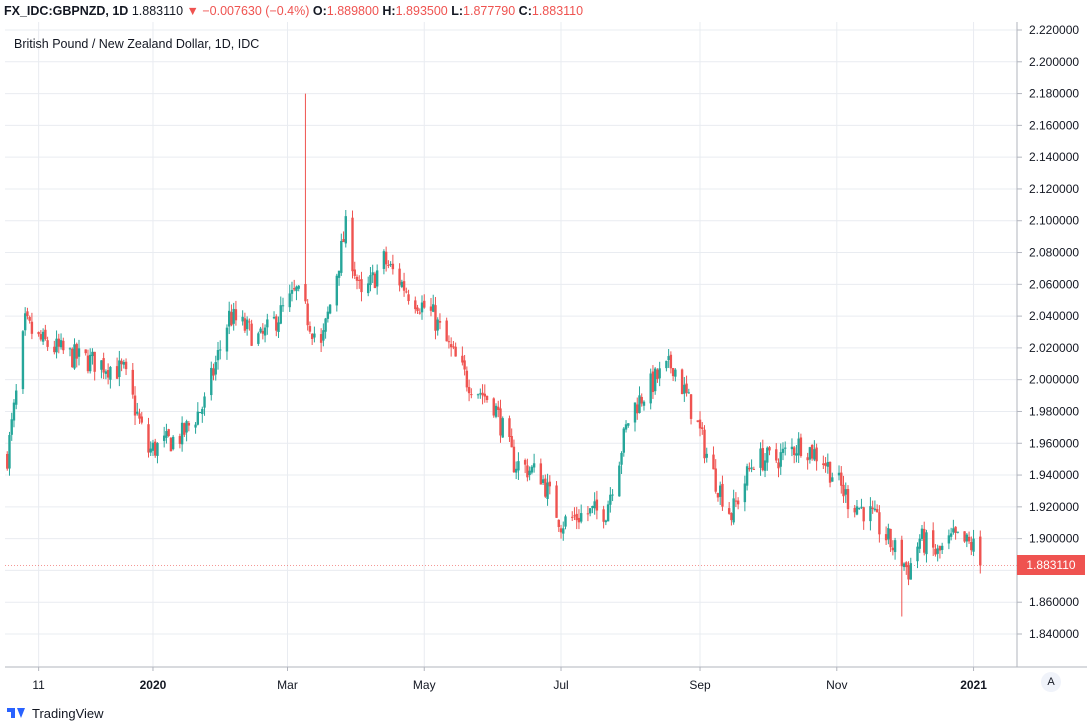  I want to click on time-axis: 11 2020 Mar May Jul Sep Nov 2021, so click(509, 679).